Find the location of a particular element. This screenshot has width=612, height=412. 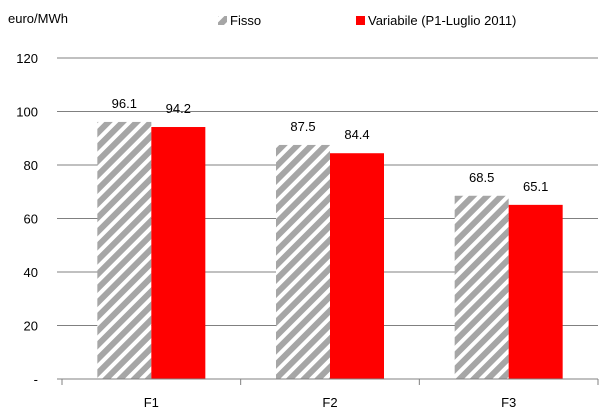

y-tick-label: - is located at coordinates (36, 379).